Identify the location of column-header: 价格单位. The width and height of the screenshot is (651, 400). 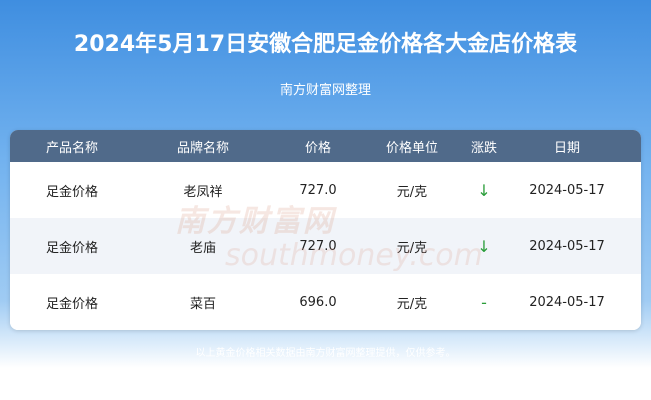
(411, 148).